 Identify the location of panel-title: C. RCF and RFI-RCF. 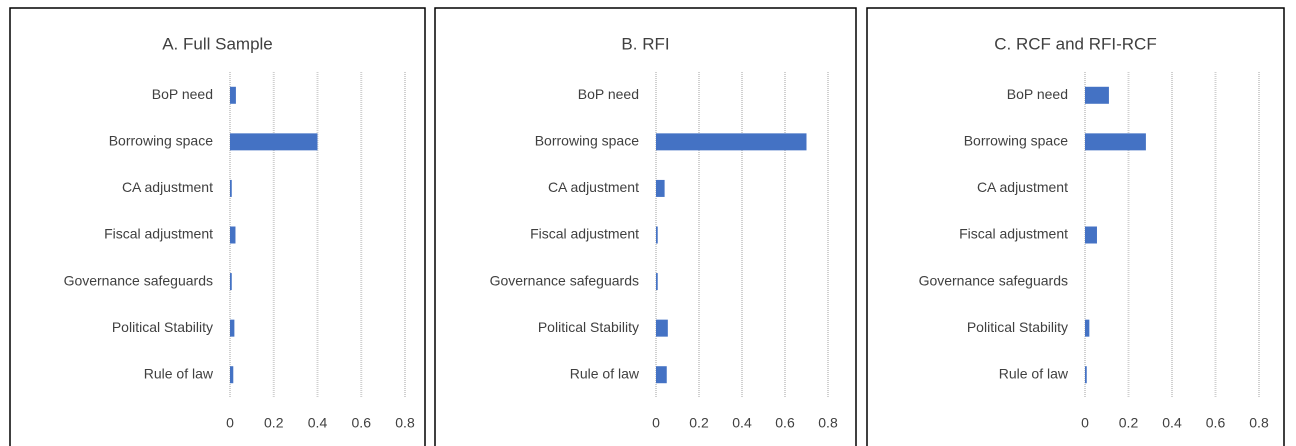
(1075, 43).